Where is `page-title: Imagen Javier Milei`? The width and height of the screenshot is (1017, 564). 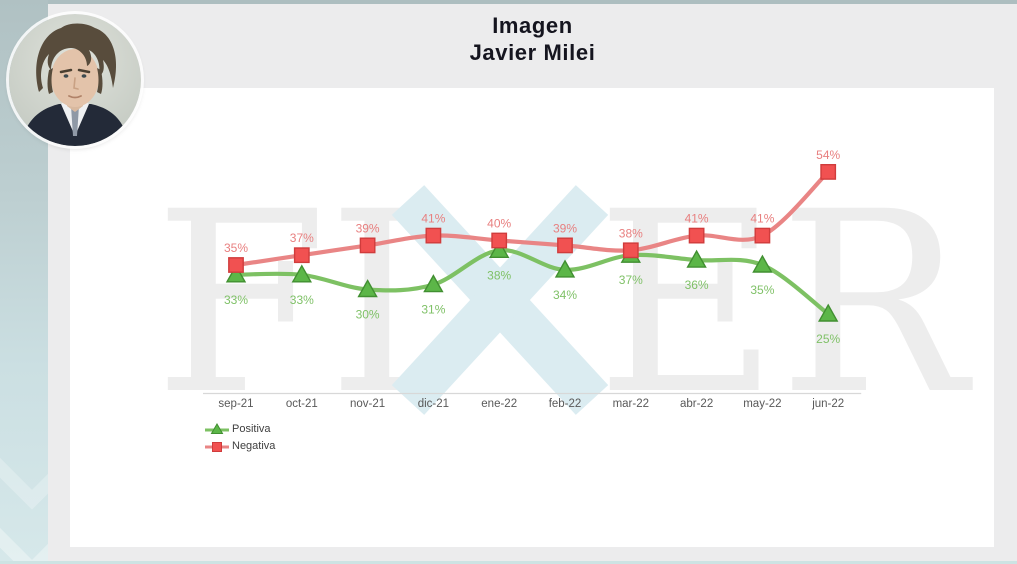
page-title: Imagen Javier Milei is located at coordinates (532, 39).